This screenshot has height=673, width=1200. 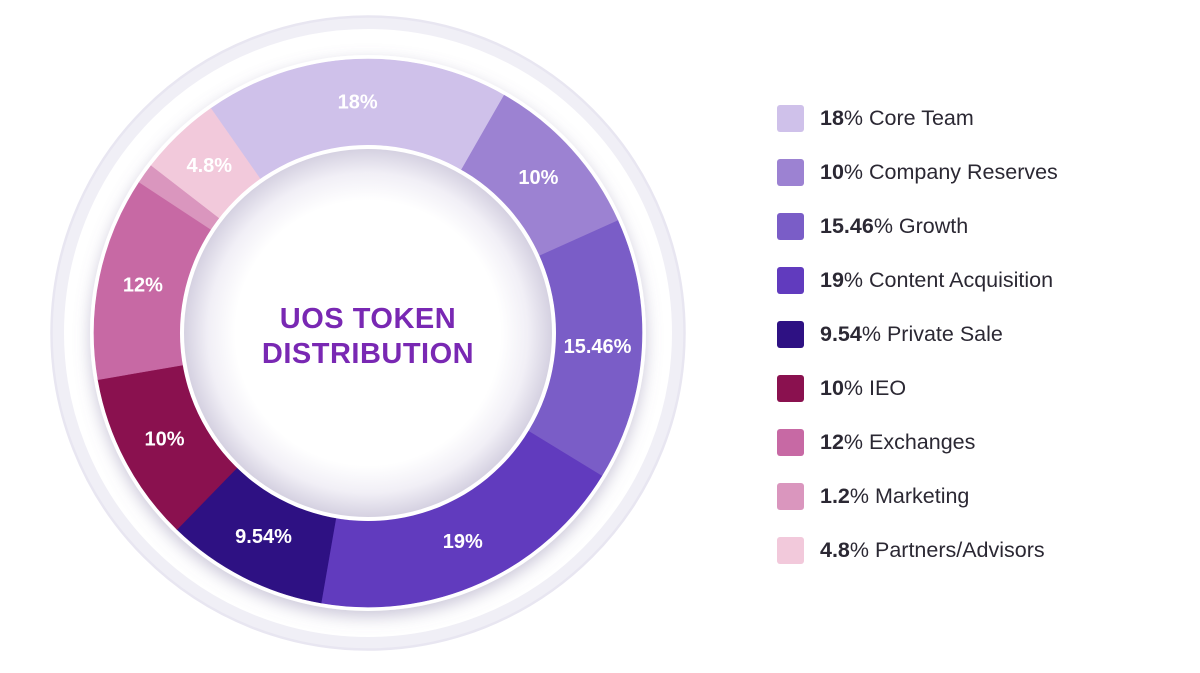 What do you see at coordinates (358, 102) in the screenshot?
I see `slice-label-core-team: 18%` at bounding box center [358, 102].